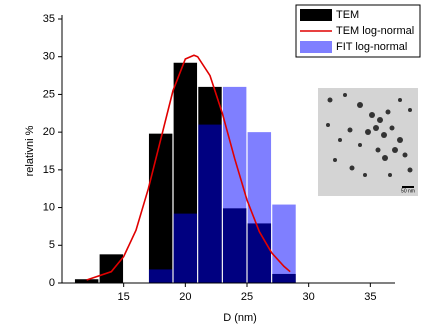 The height and width of the screenshot is (329, 426). Describe the element at coordinates (370, 297) in the screenshot. I see `x-tick-label: 35` at that location.